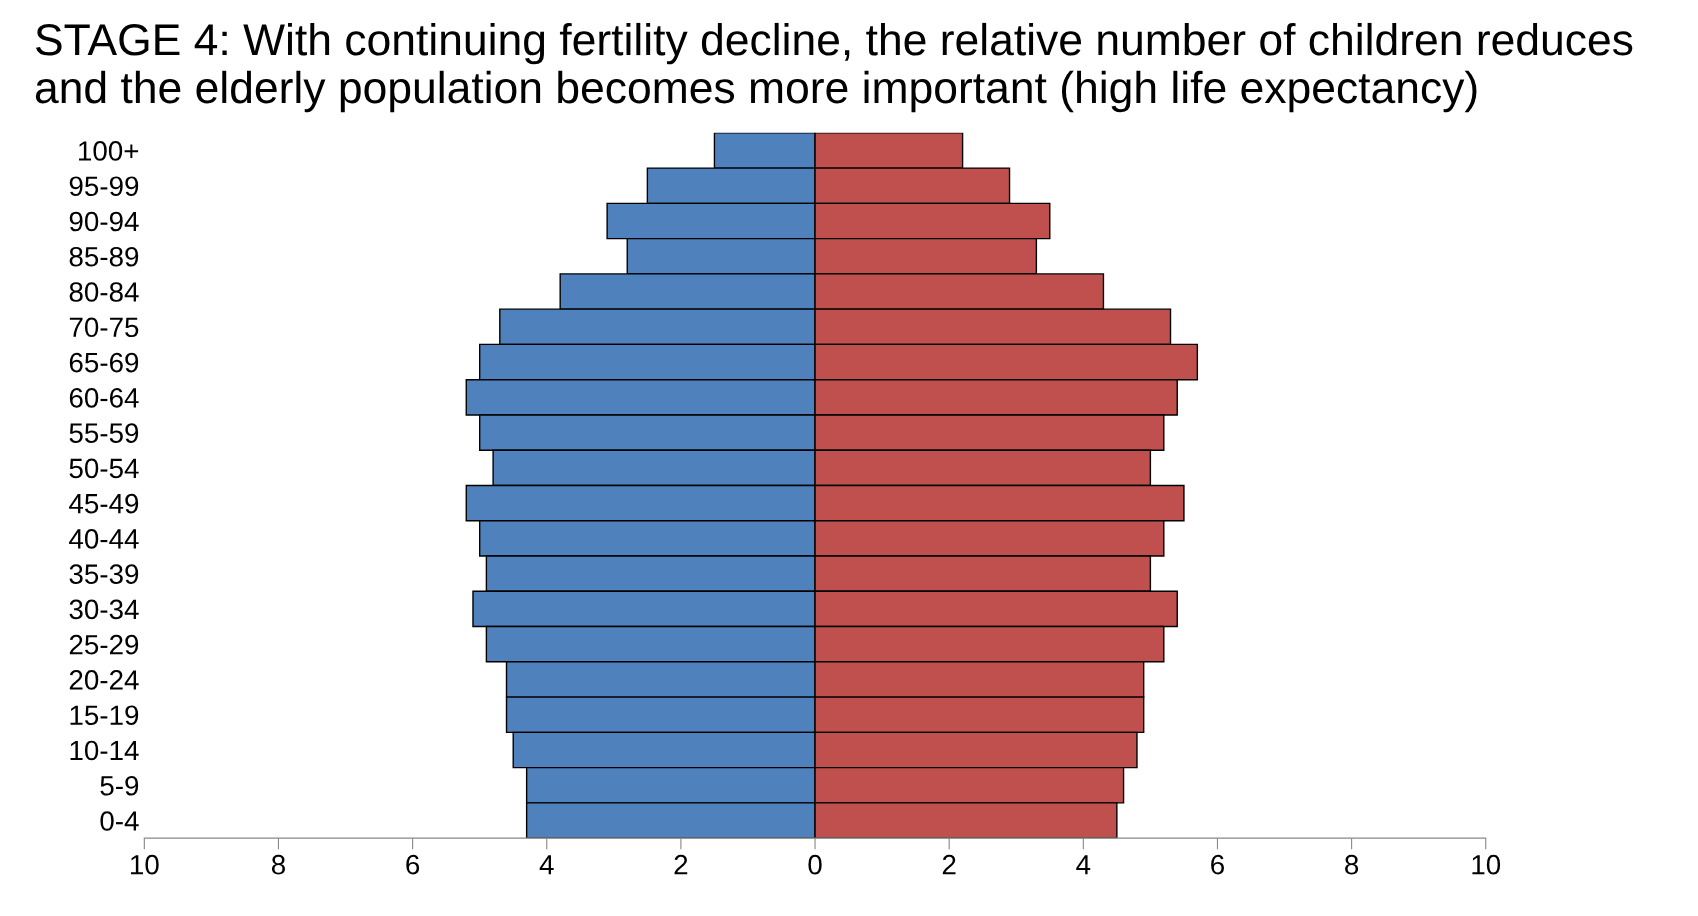  What do you see at coordinates (104, 397) in the screenshot?
I see `y-tick-label: 60-64` at bounding box center [104, 397].